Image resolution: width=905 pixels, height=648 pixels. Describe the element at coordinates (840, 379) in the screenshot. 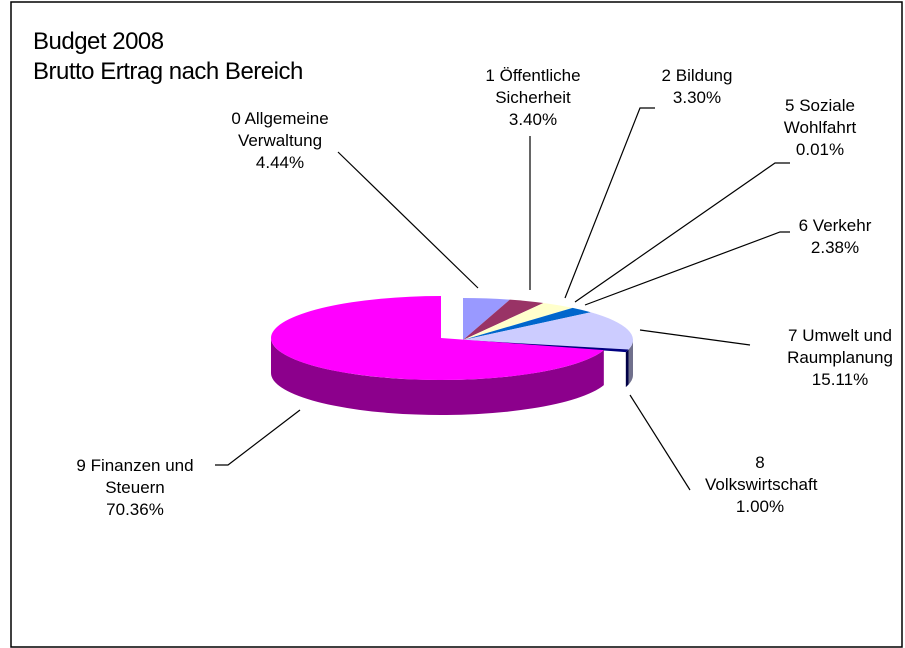

I see `data-label-value: 15.11%` at that location.